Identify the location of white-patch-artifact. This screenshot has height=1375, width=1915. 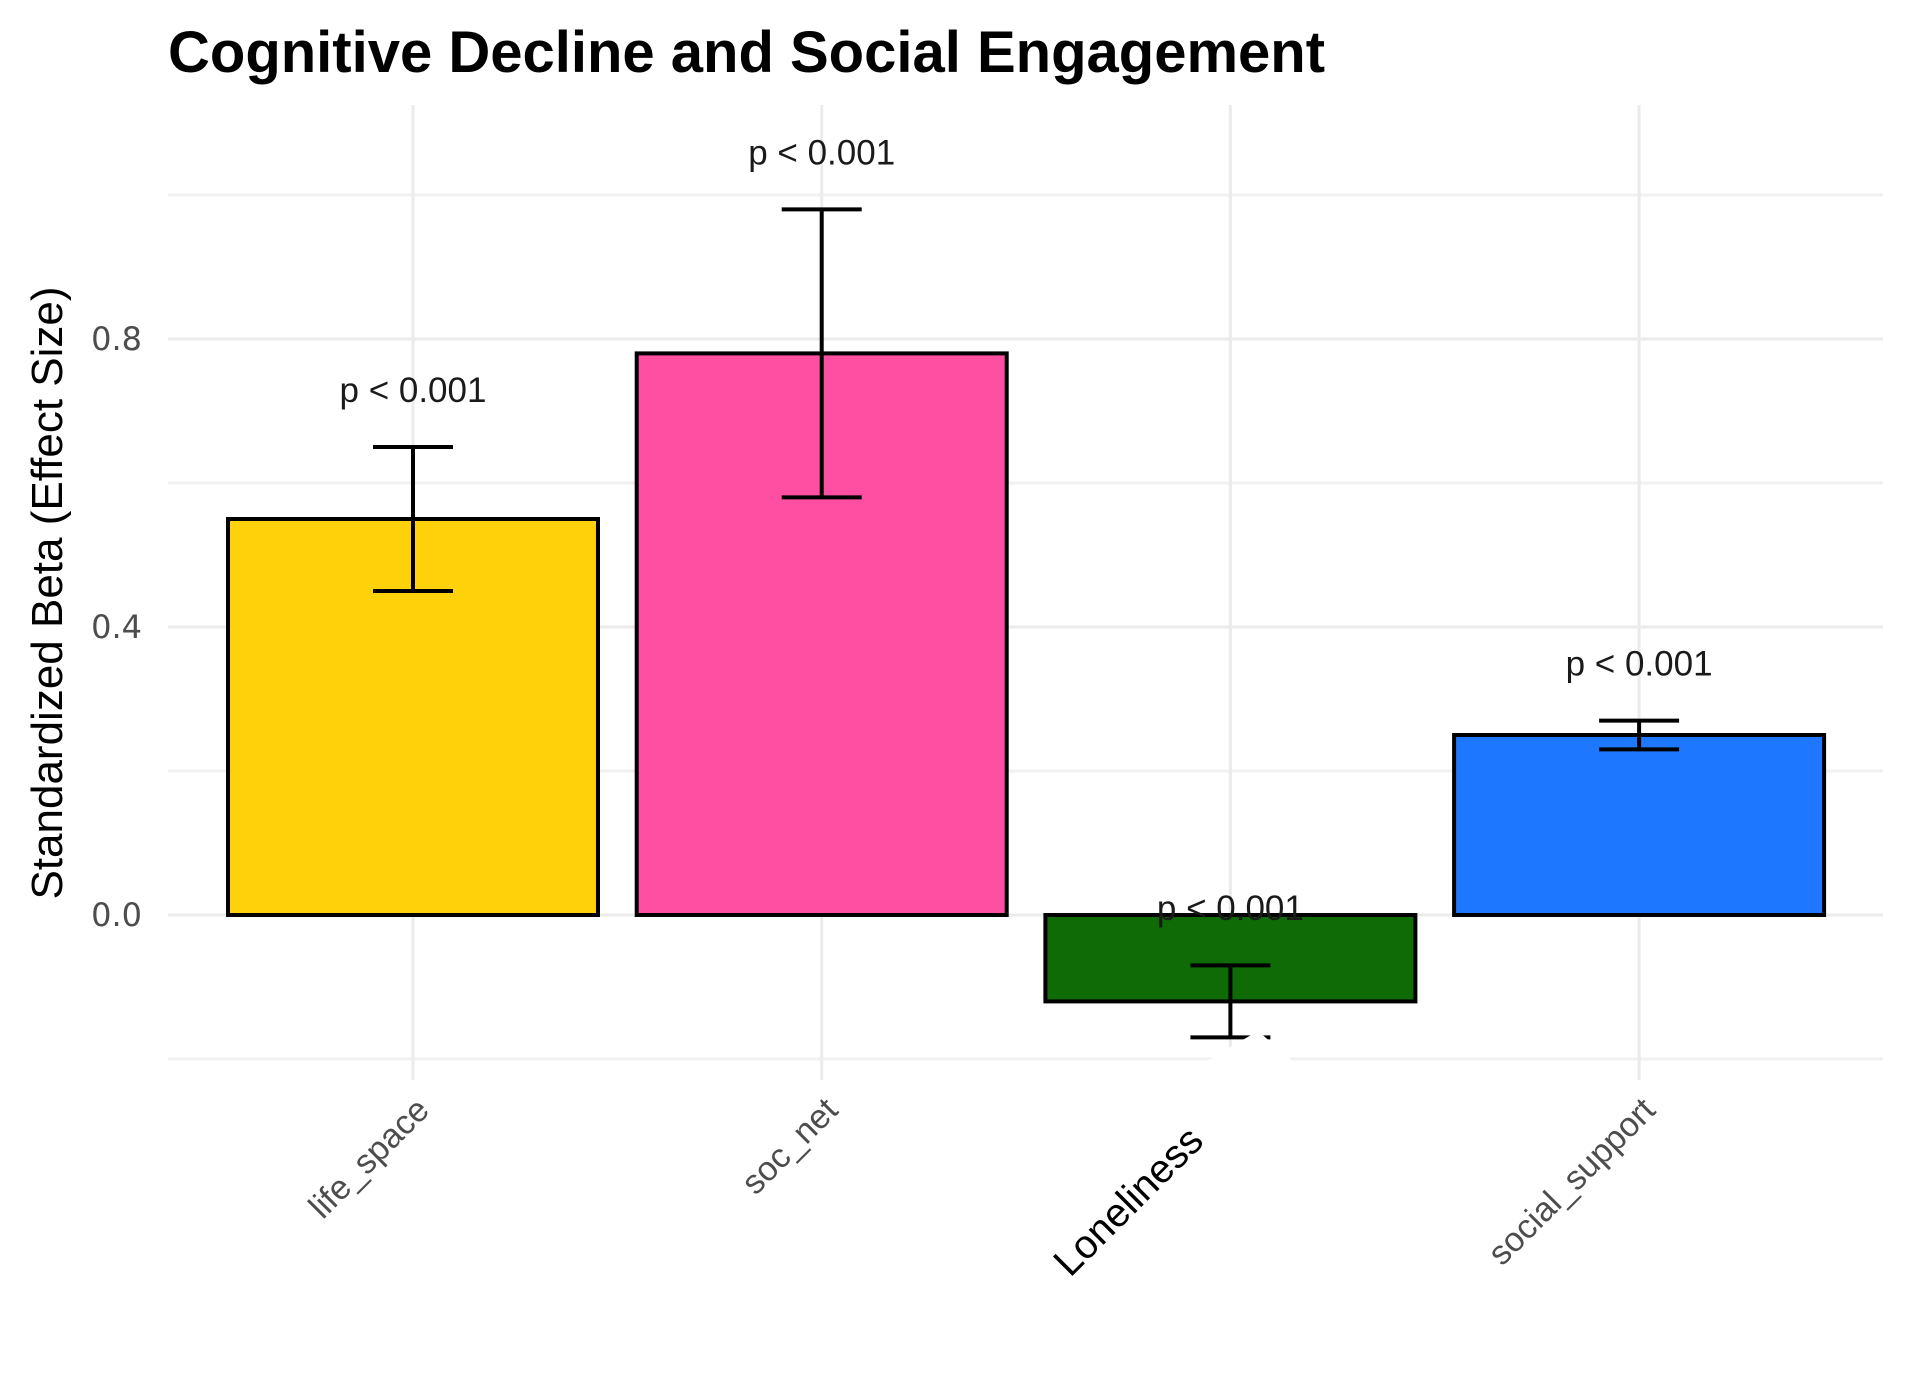
(1249, 1055).